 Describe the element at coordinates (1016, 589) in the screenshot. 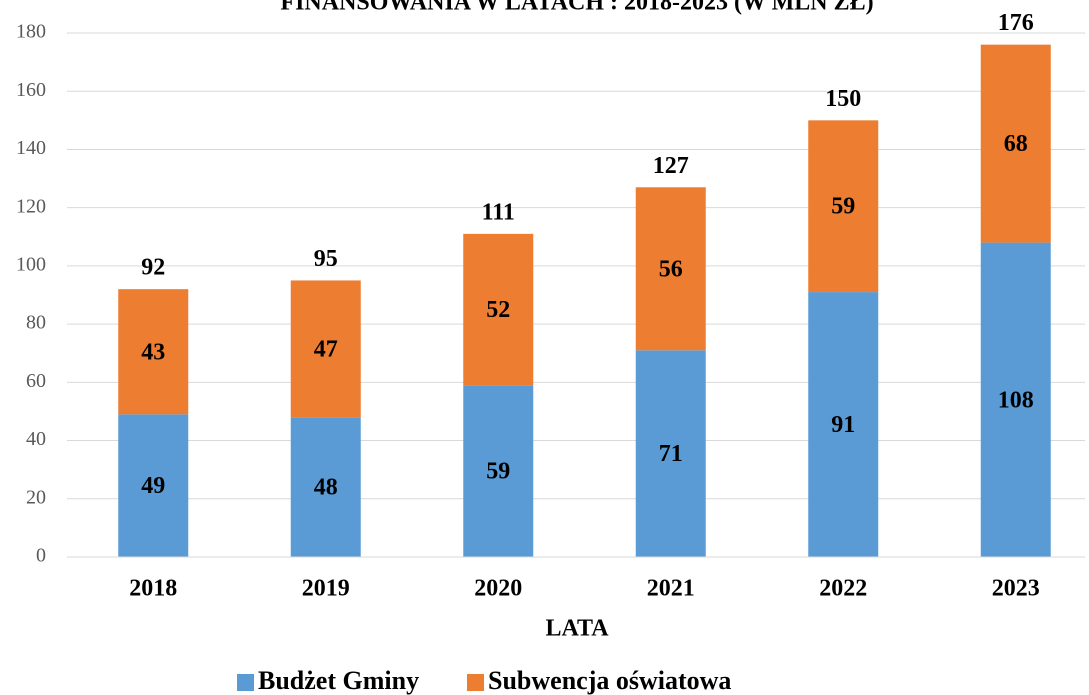

I see `x-tick-label: 2023` at that location.